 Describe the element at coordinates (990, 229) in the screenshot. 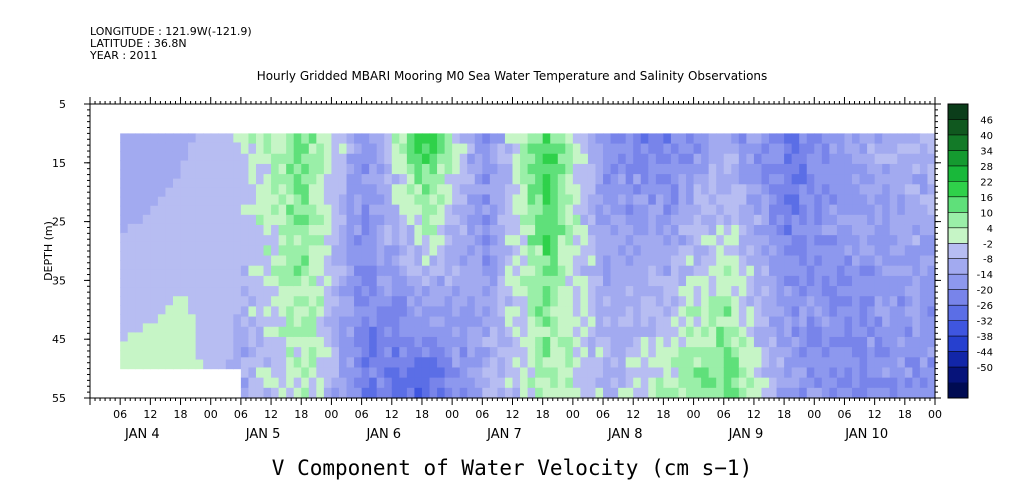

I see `colorbar-label: 4` at that location.